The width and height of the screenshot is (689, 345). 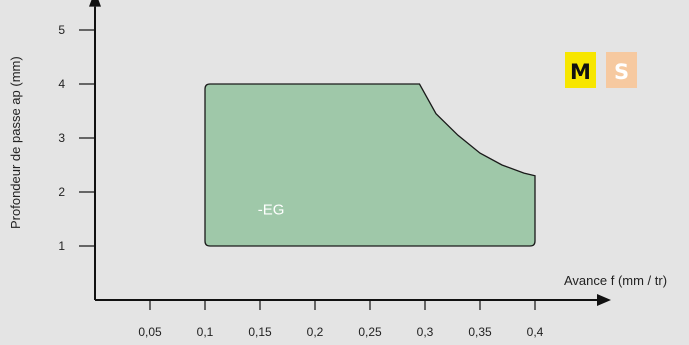 What do you see at coordinates (425, 332) in the screenshot?
I see `x-tick-label: 0,3` at bounding box center [425, 332].